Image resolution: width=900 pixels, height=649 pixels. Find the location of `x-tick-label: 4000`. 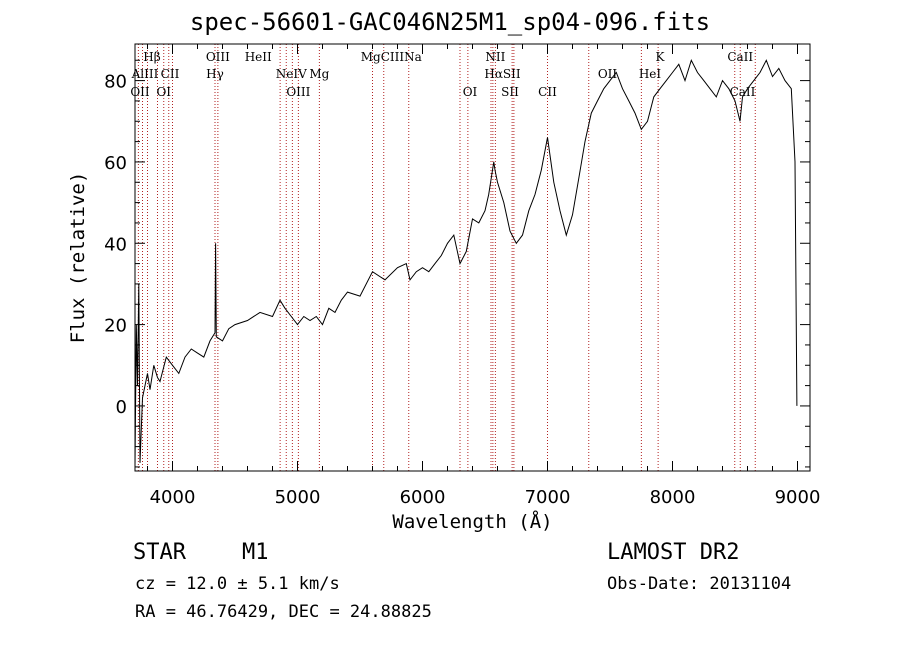

x-tick-label: 4000 is located at coordinates (173, 497).